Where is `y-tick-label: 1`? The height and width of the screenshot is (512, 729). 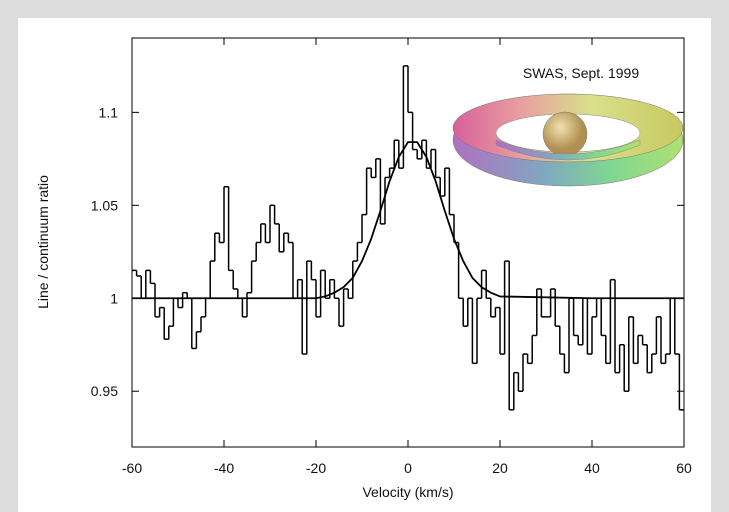
y-tick-label: 1 is located at coordinates (114, 298).